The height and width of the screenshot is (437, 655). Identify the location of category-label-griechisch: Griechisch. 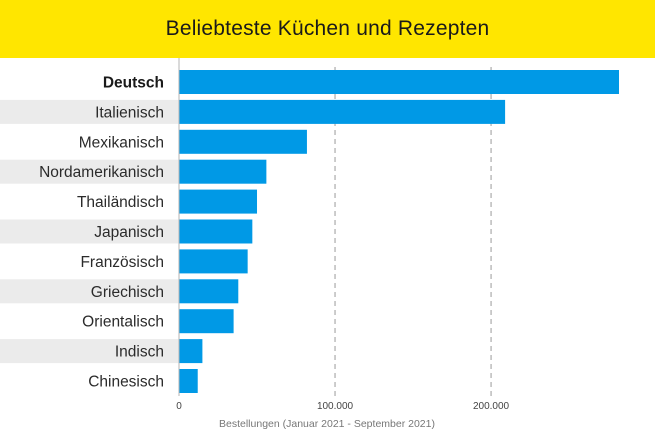
(127, 292).